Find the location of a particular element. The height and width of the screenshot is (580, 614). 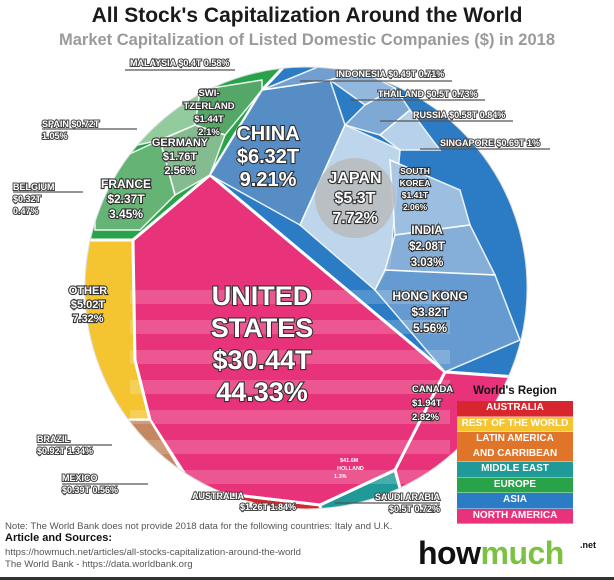

legend-item-australia: AUSTRALIA is located at coordinates (515, 409).